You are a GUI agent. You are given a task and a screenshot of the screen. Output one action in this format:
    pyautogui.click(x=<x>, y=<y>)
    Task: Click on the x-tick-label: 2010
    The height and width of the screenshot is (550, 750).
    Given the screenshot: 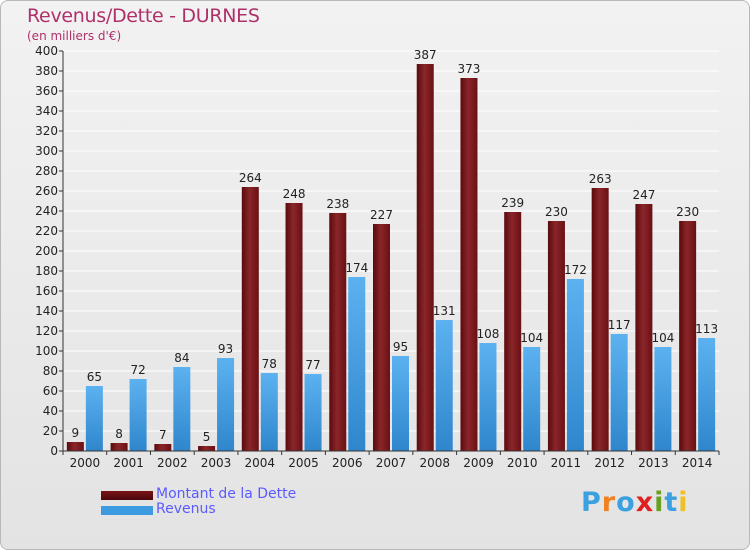 What is the action you would take?
    pyautogui.click(x=522, y=463)
    